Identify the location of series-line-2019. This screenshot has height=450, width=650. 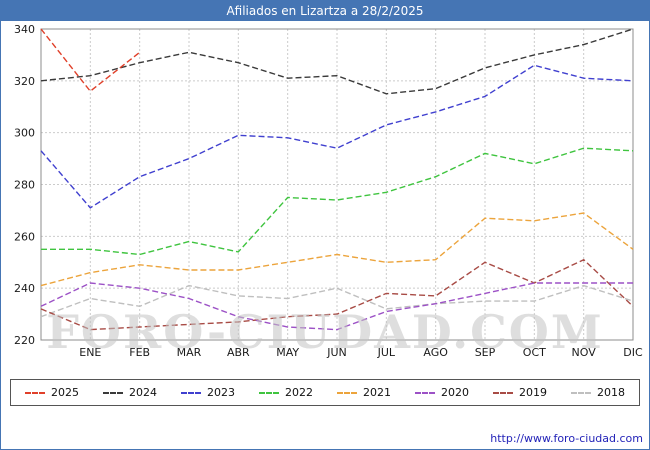
(337, 294).